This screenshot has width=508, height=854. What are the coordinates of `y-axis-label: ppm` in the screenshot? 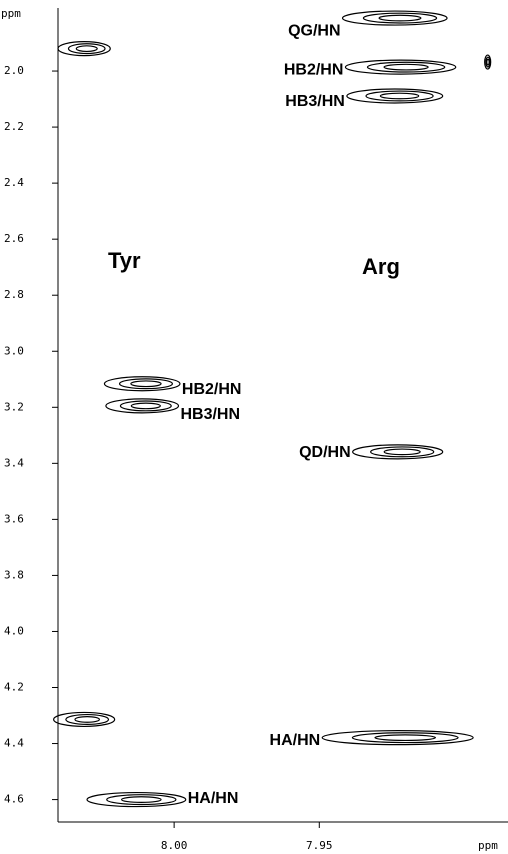 It's located at (11, 13).